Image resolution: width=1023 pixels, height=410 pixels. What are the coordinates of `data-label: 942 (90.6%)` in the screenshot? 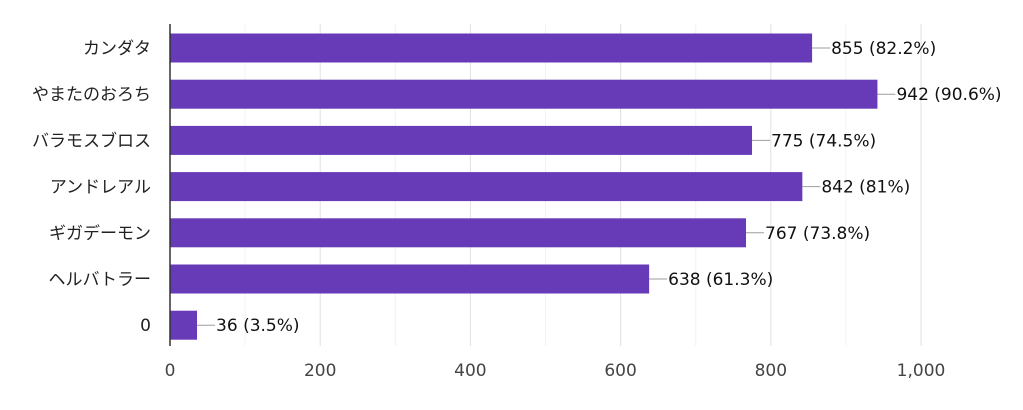 It's located at (948, 95).